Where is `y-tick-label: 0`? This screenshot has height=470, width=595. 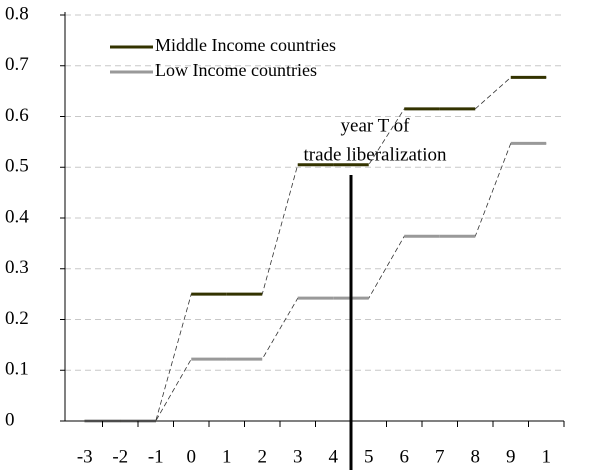
y-tick-label: 0 is located at coordinates (10, 419).